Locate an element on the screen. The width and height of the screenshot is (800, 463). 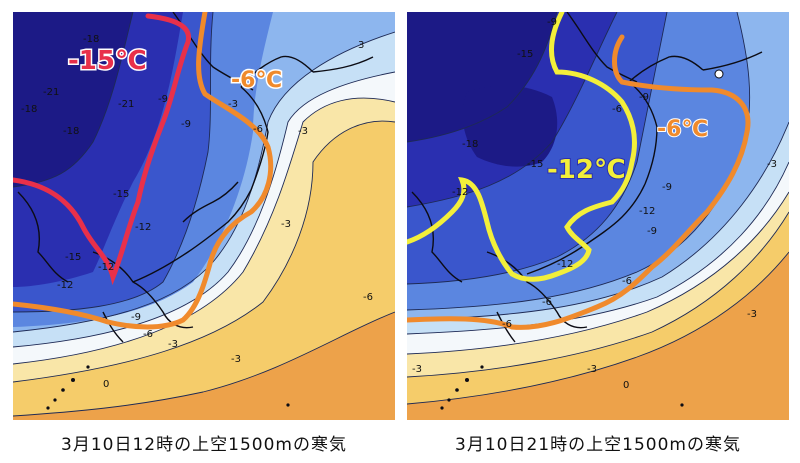
islands is located at coordinates (168, 387).